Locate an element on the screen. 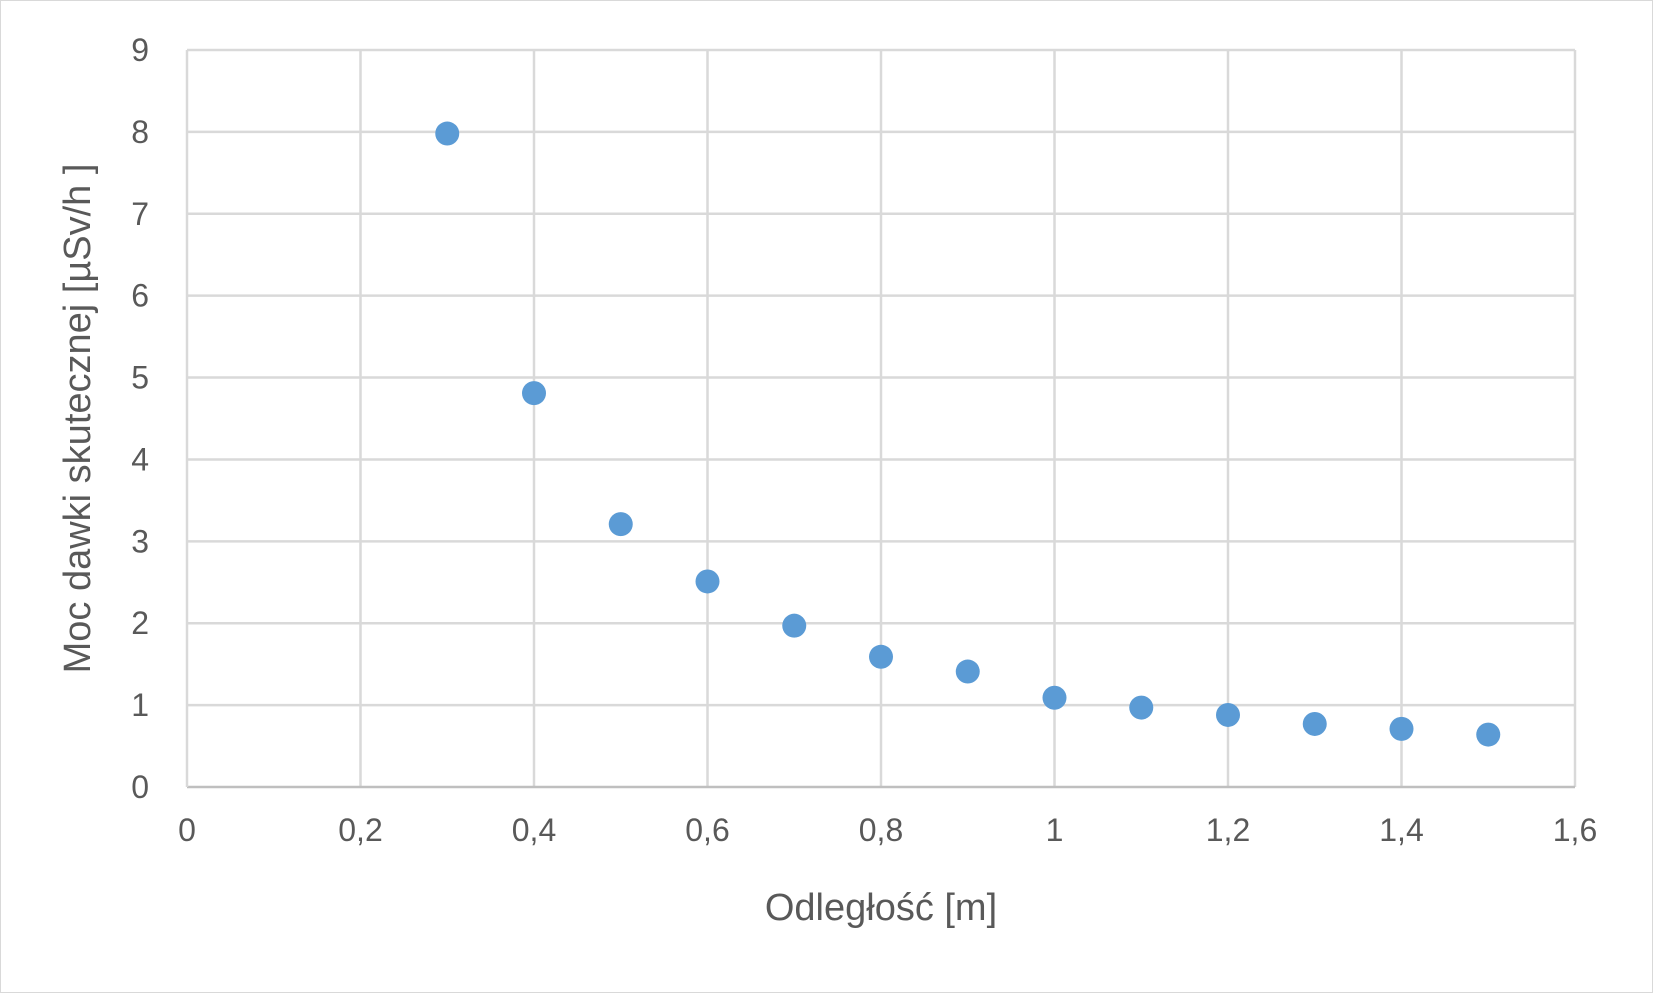  x-tick-label: 0,8 is located at coordinates (881, 830).